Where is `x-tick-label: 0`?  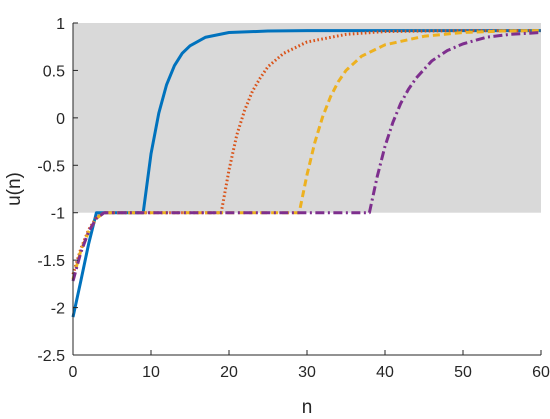 x-tick-label: 0 is located at coordinates (73, 372).